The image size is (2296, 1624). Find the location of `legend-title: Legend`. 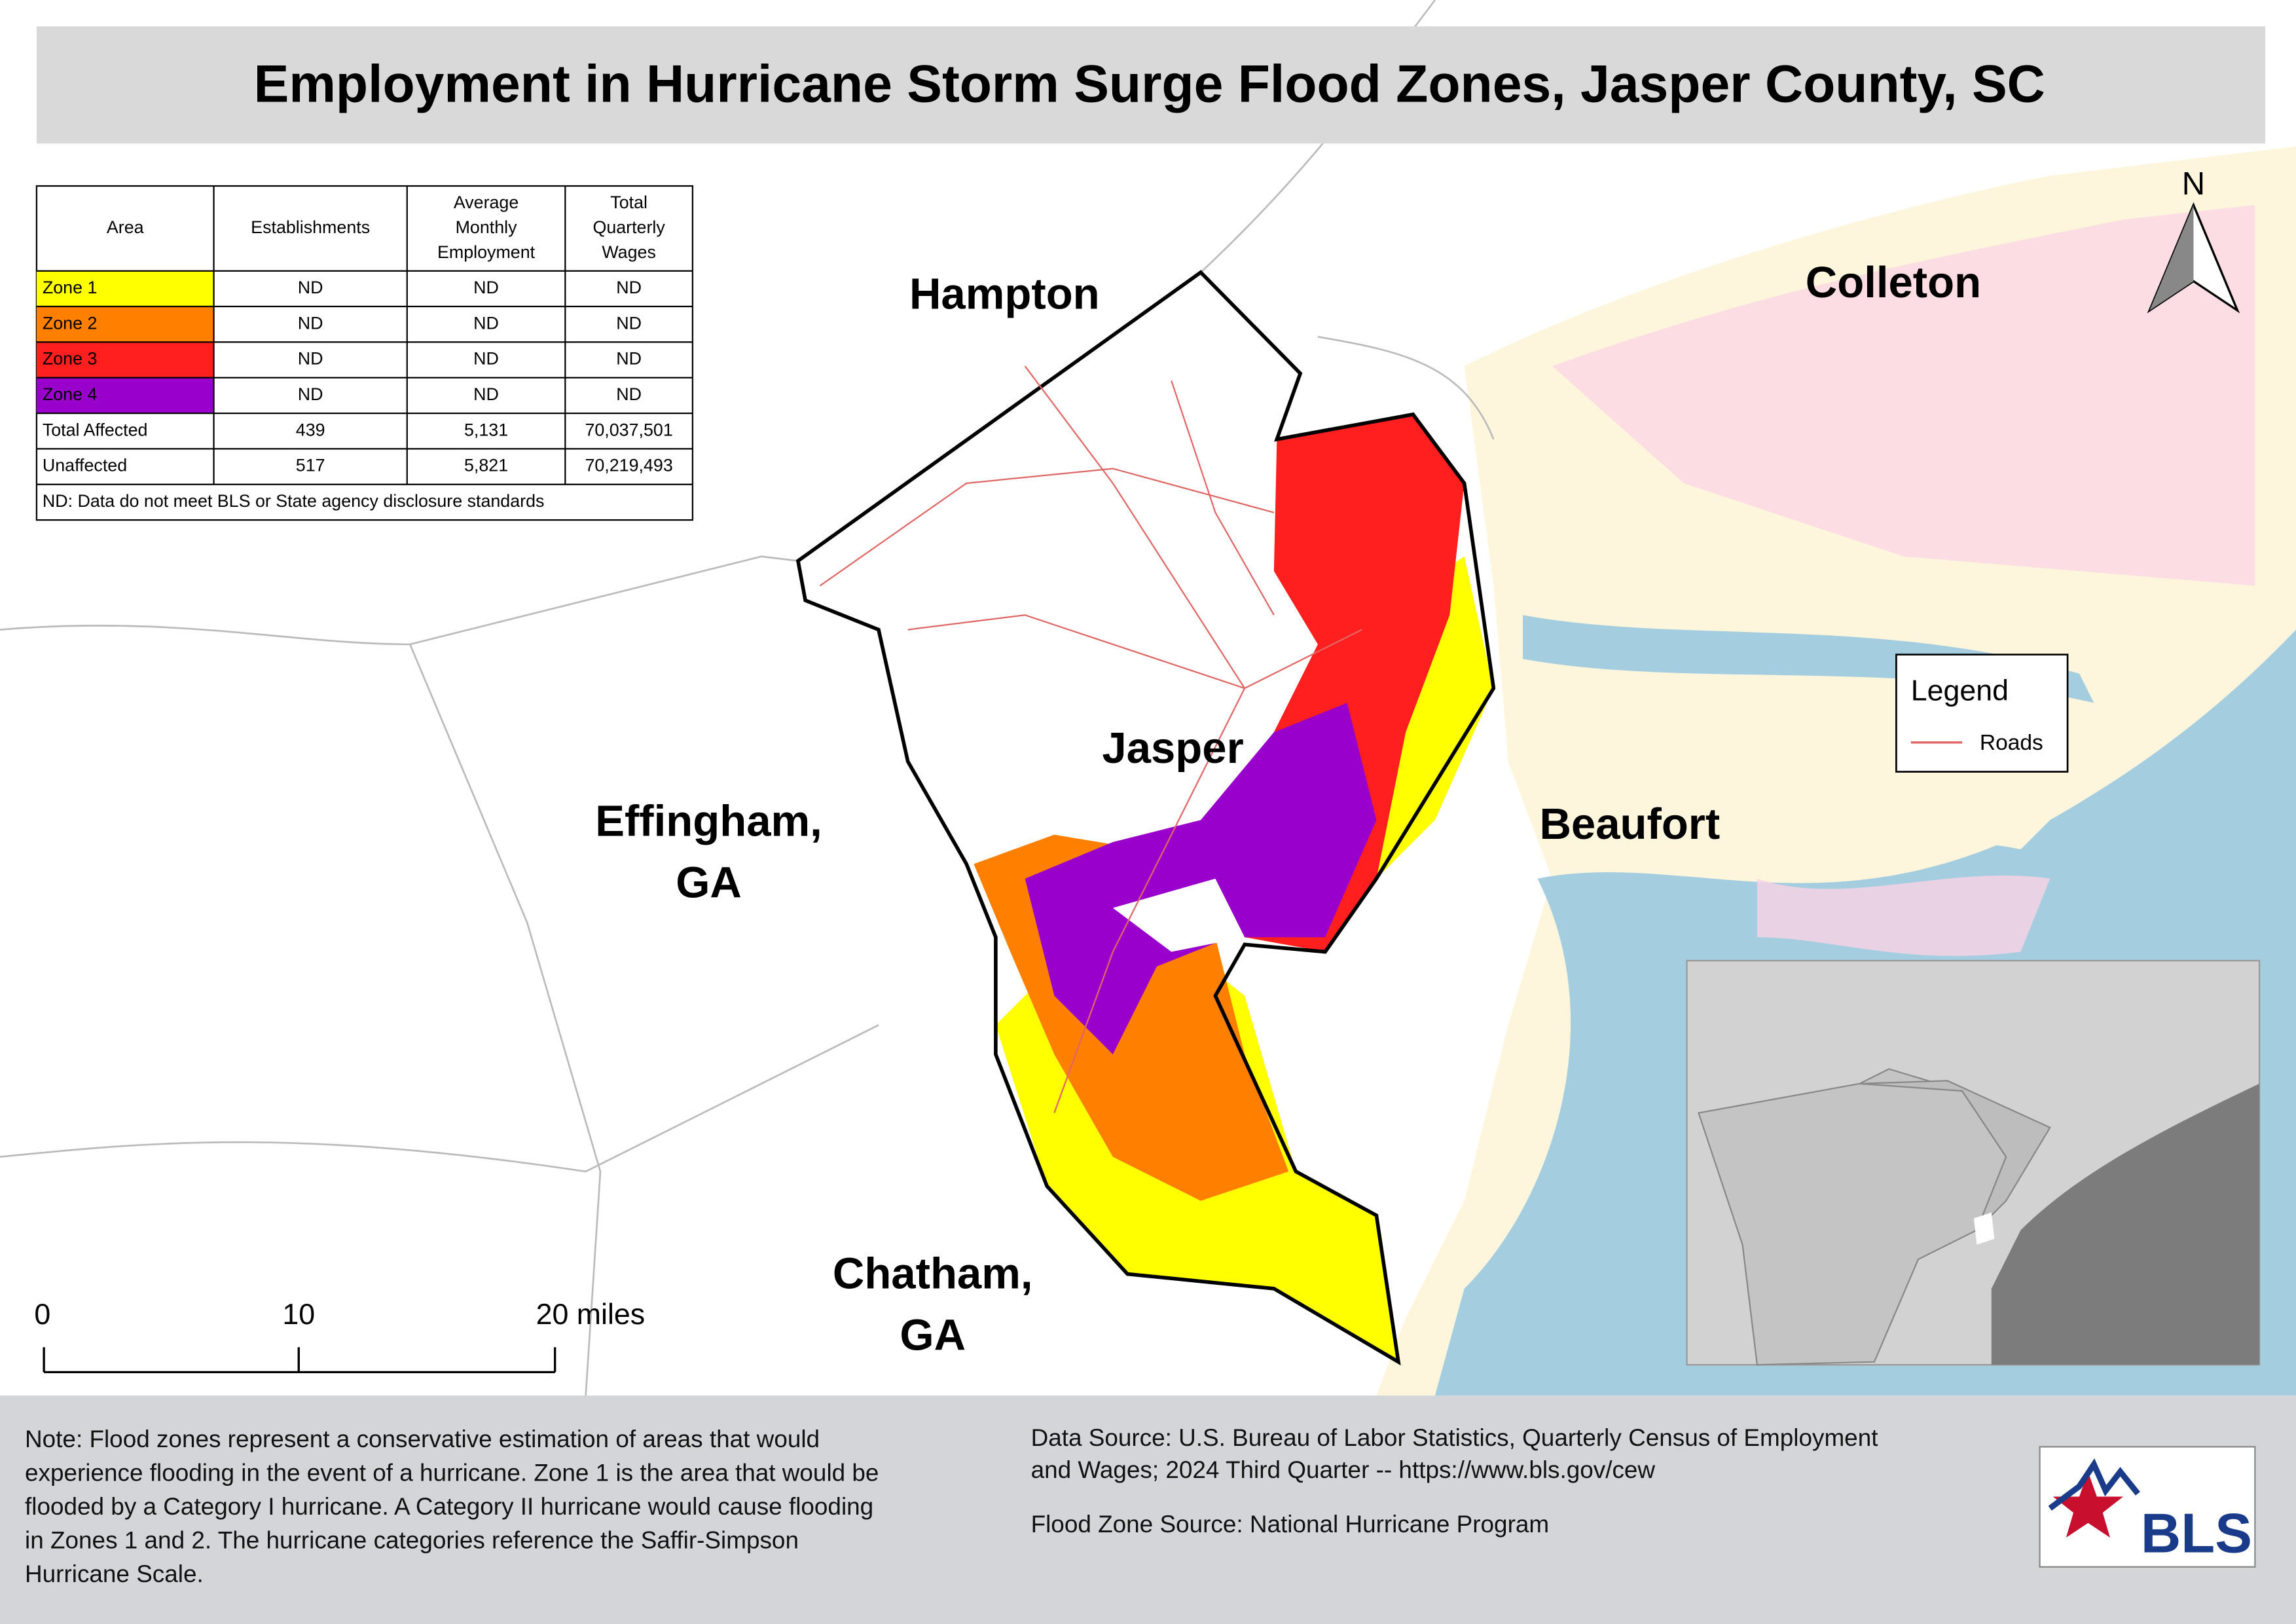

legend-title: Legend is located at coordinates (1960, 691).